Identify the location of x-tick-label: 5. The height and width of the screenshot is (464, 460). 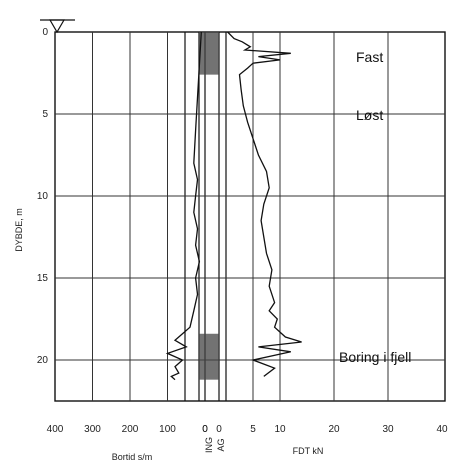
(253, 429).